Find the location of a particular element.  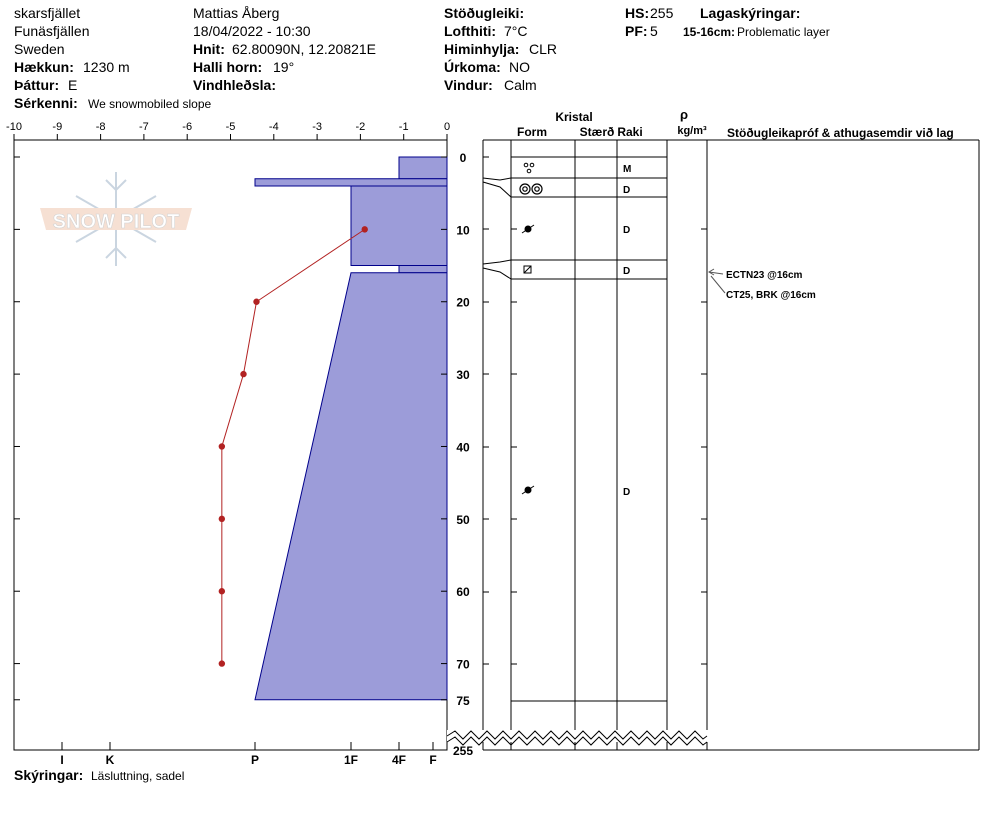

depth-tick-label: 10 is located at coordinates (463, 230).